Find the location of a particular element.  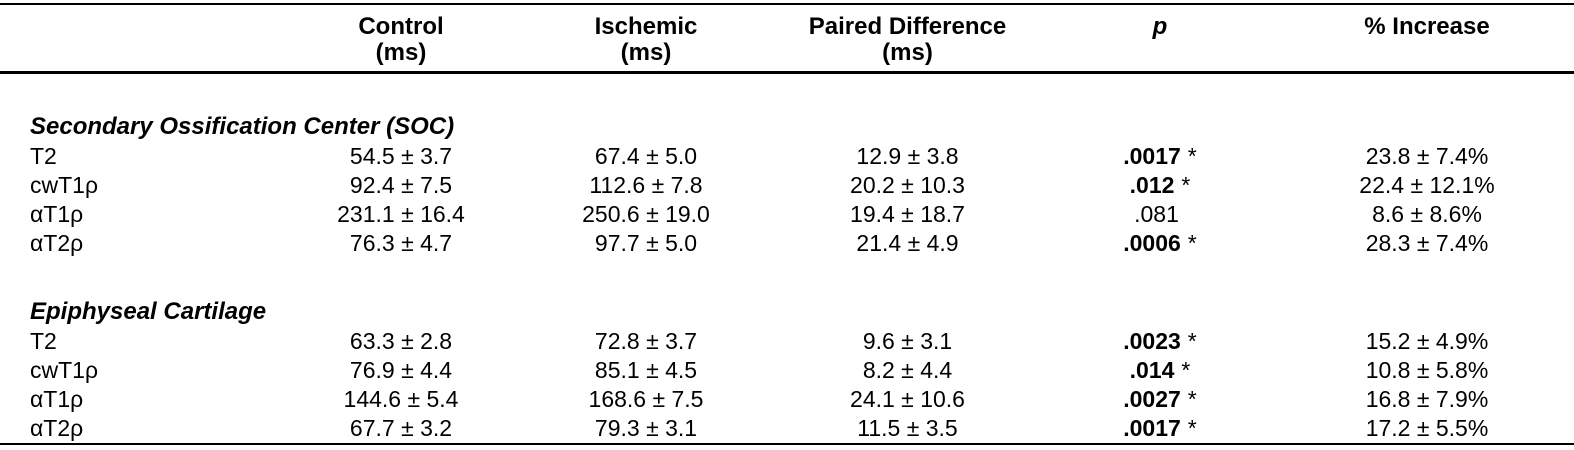

col-header-paired-difference: Paired Difference (ms) is located at coordinates (907, 39).